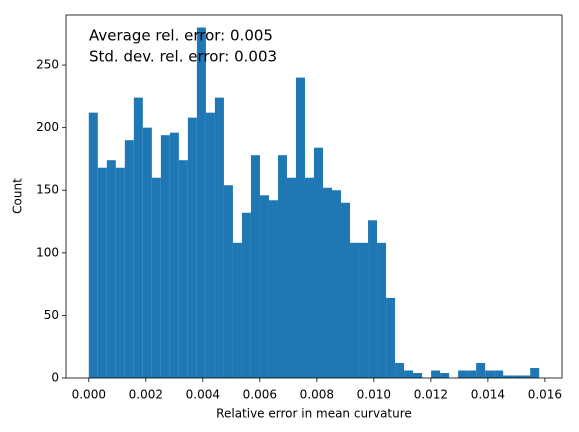 Image resolution: width=579 pixels, height=432 pixels. What do you see at coordinates (47, 190) in the screenshot?
I see `y-tick-label: 150` at bounding box center [47, 190].